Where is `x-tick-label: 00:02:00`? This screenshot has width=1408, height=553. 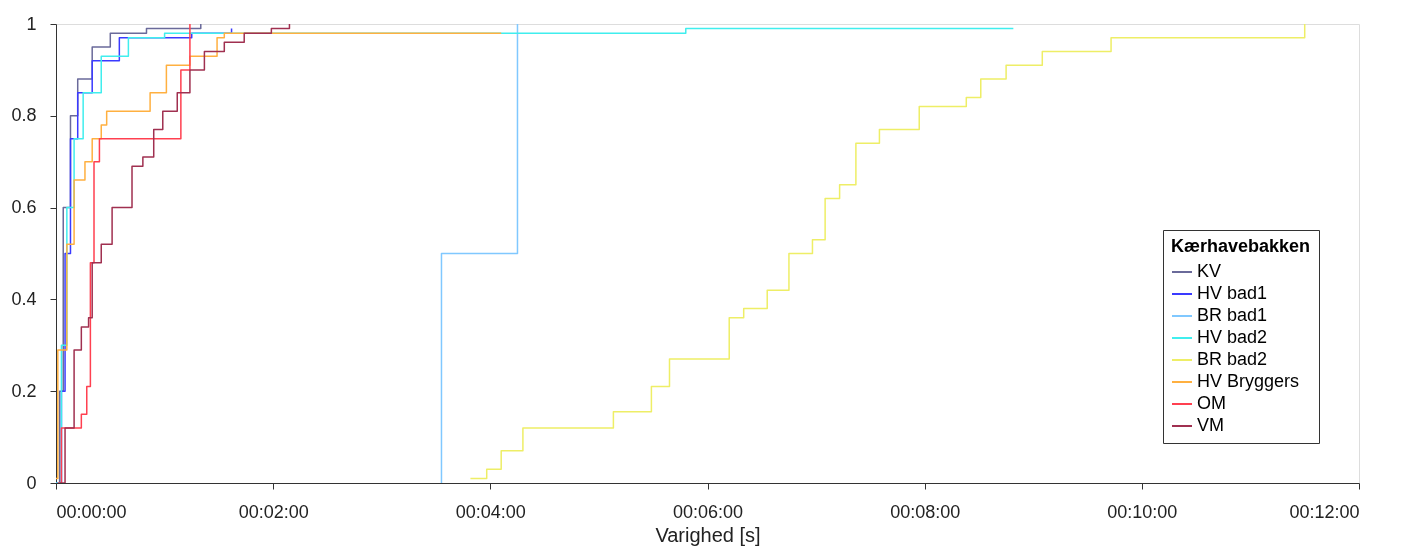 x-tick-label: 00:02:00 is located at coordinates (273, 511).